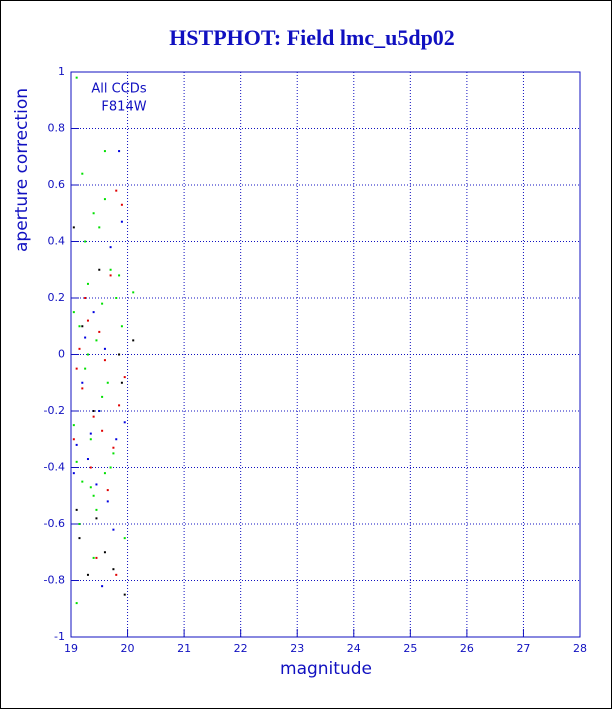 This screenshot has width=612, height=709. What do you see at coordinates (22, 170) in the screenshot?
I see `y-axis-label: aperture correction` at bounding box center [22, 170].